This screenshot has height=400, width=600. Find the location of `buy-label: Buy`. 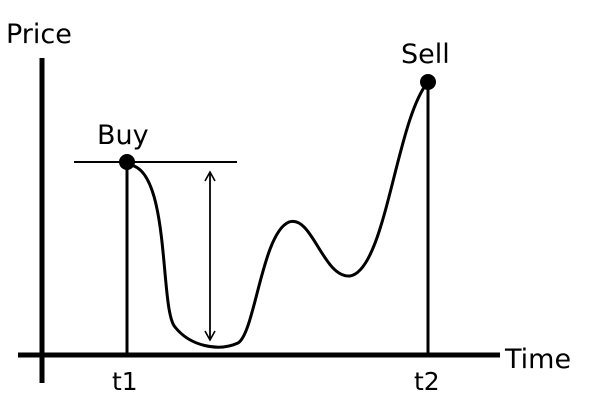

buy-label: Buy is located at coordinates (123, 135).